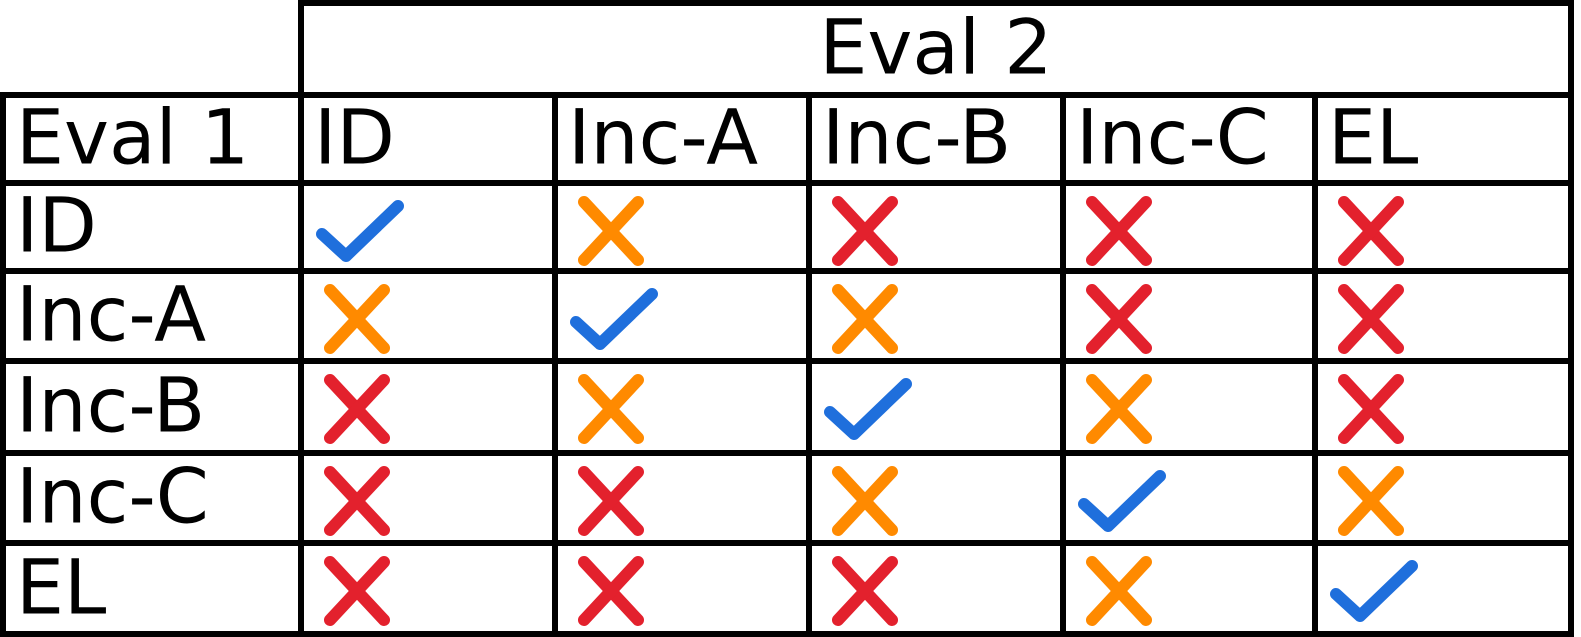 Image resolution: width=1581 pixels, height=637 pixels. I want to click on row-header-inc-a: Inc-A, so click(152, 316).